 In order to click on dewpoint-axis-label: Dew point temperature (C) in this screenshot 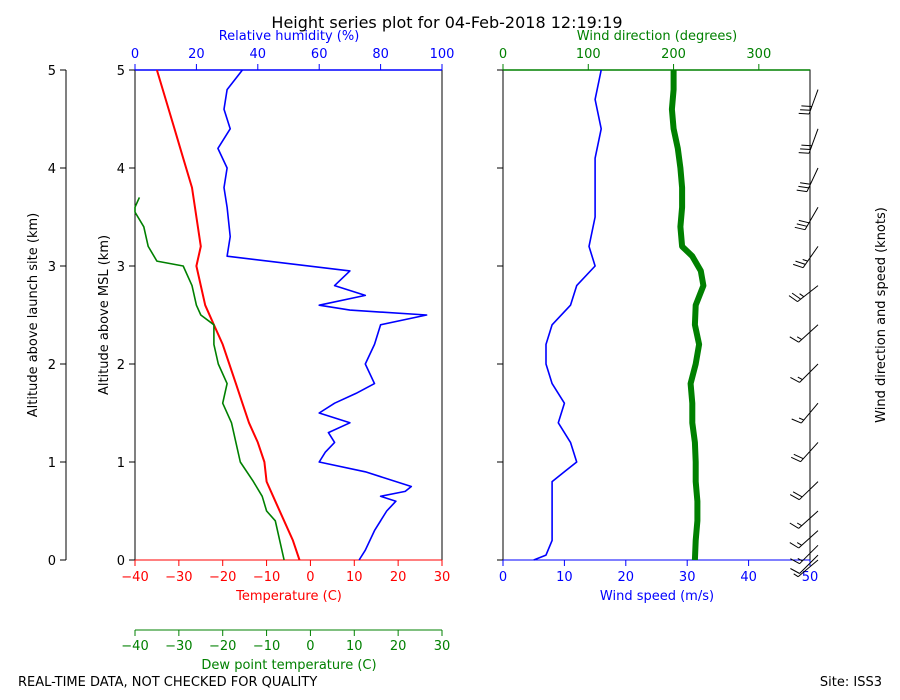, I will do `click(288, 665)`.